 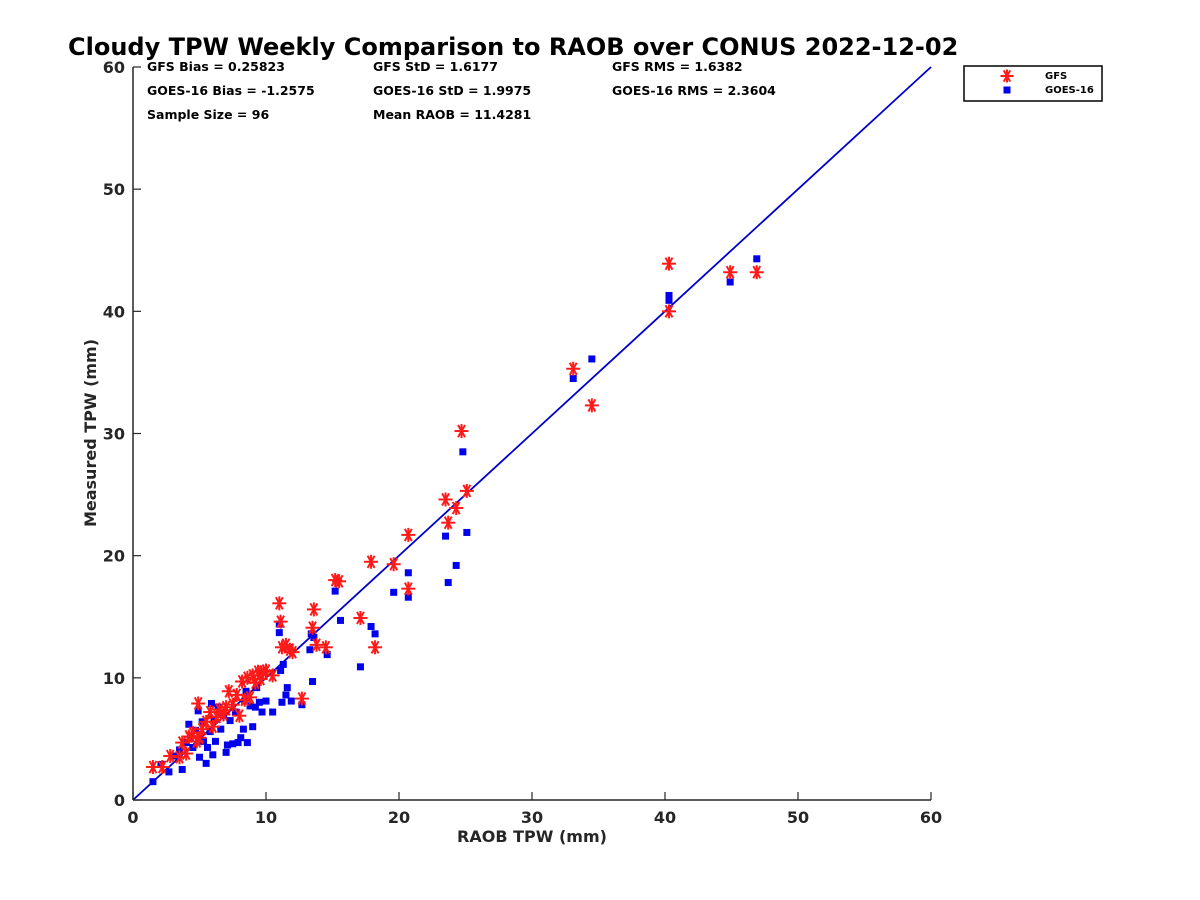 I want to click on legend-goes-16-marker, so click(x=1007, y=90).